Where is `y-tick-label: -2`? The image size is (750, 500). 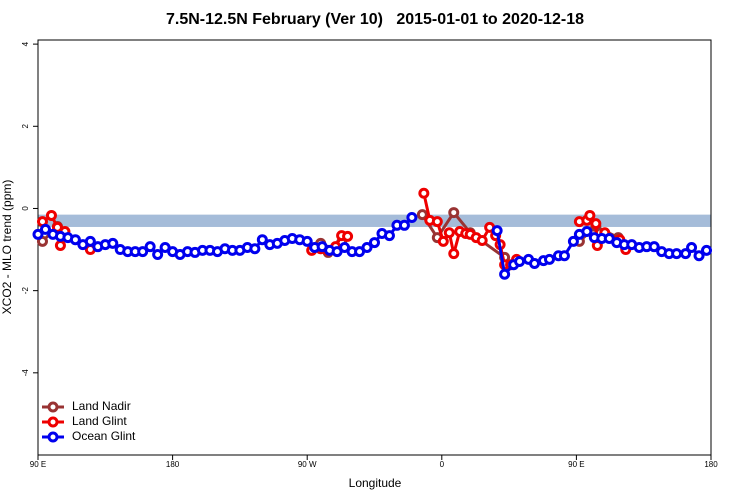 y-tick-label: -2 is located at coordinates (25, 291).